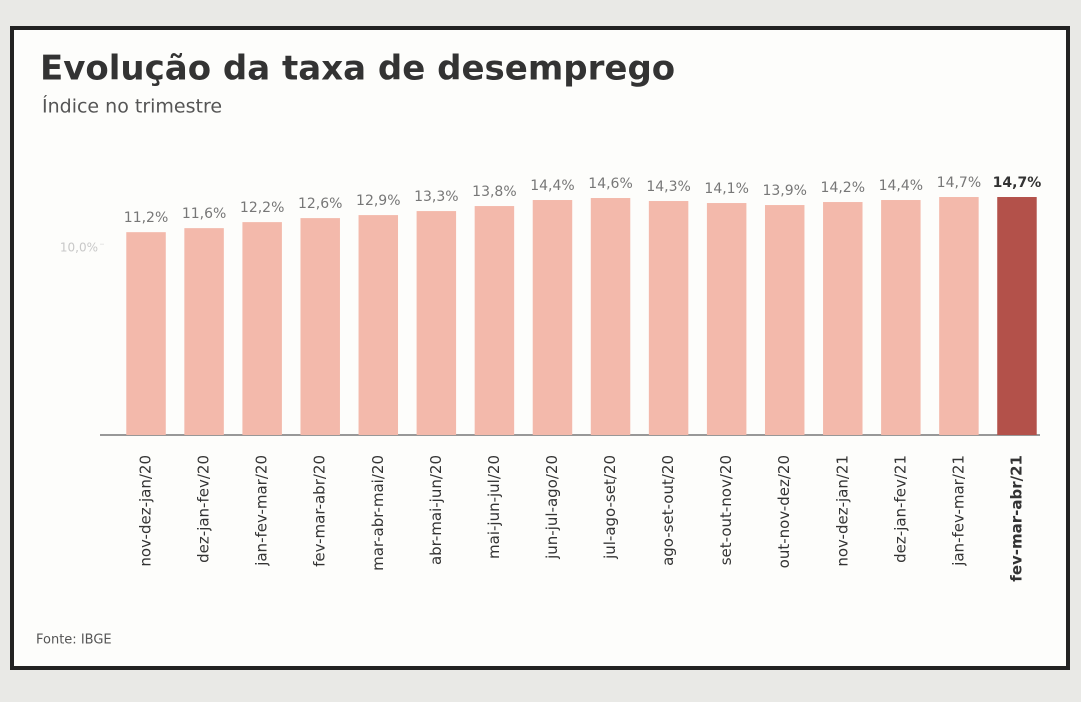 This screenshot has width=1081, height=702. I want to click on x-tick-label: nov-dez-jan/21, so click(842, 511).